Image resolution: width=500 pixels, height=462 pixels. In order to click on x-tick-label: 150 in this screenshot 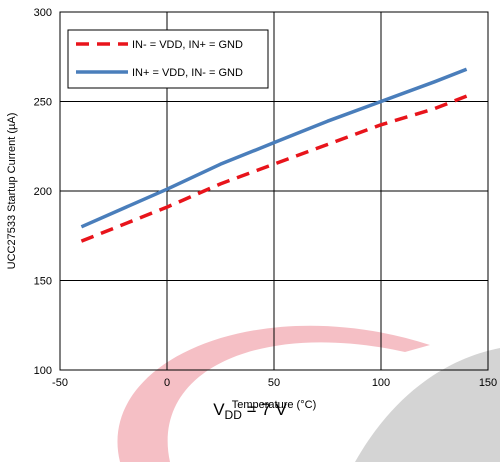, I will do `click(488, 383)`.